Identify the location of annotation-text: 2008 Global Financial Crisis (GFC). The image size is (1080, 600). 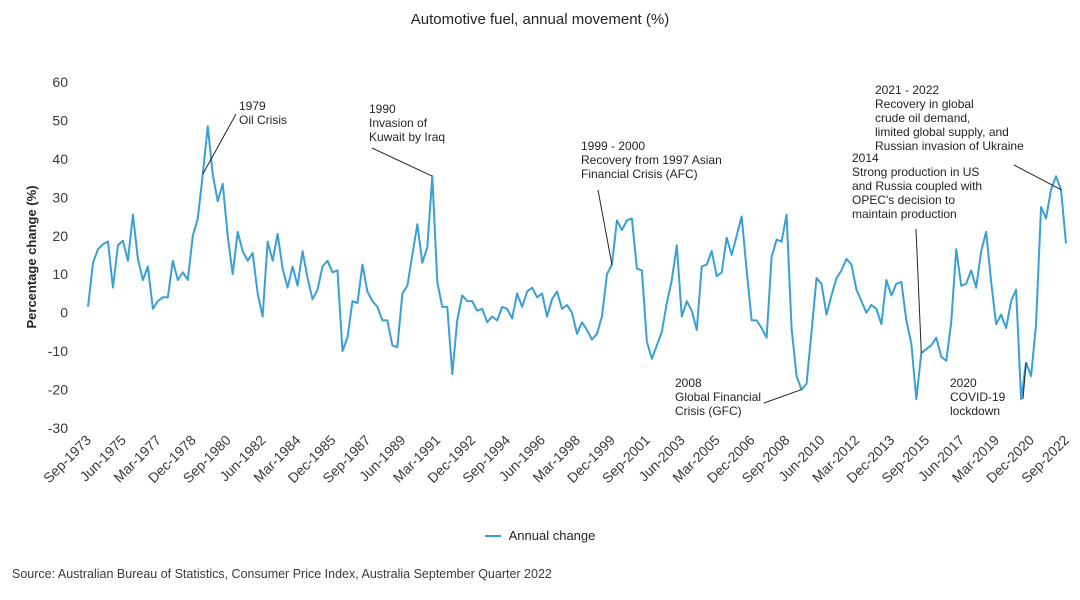
(718, 397).